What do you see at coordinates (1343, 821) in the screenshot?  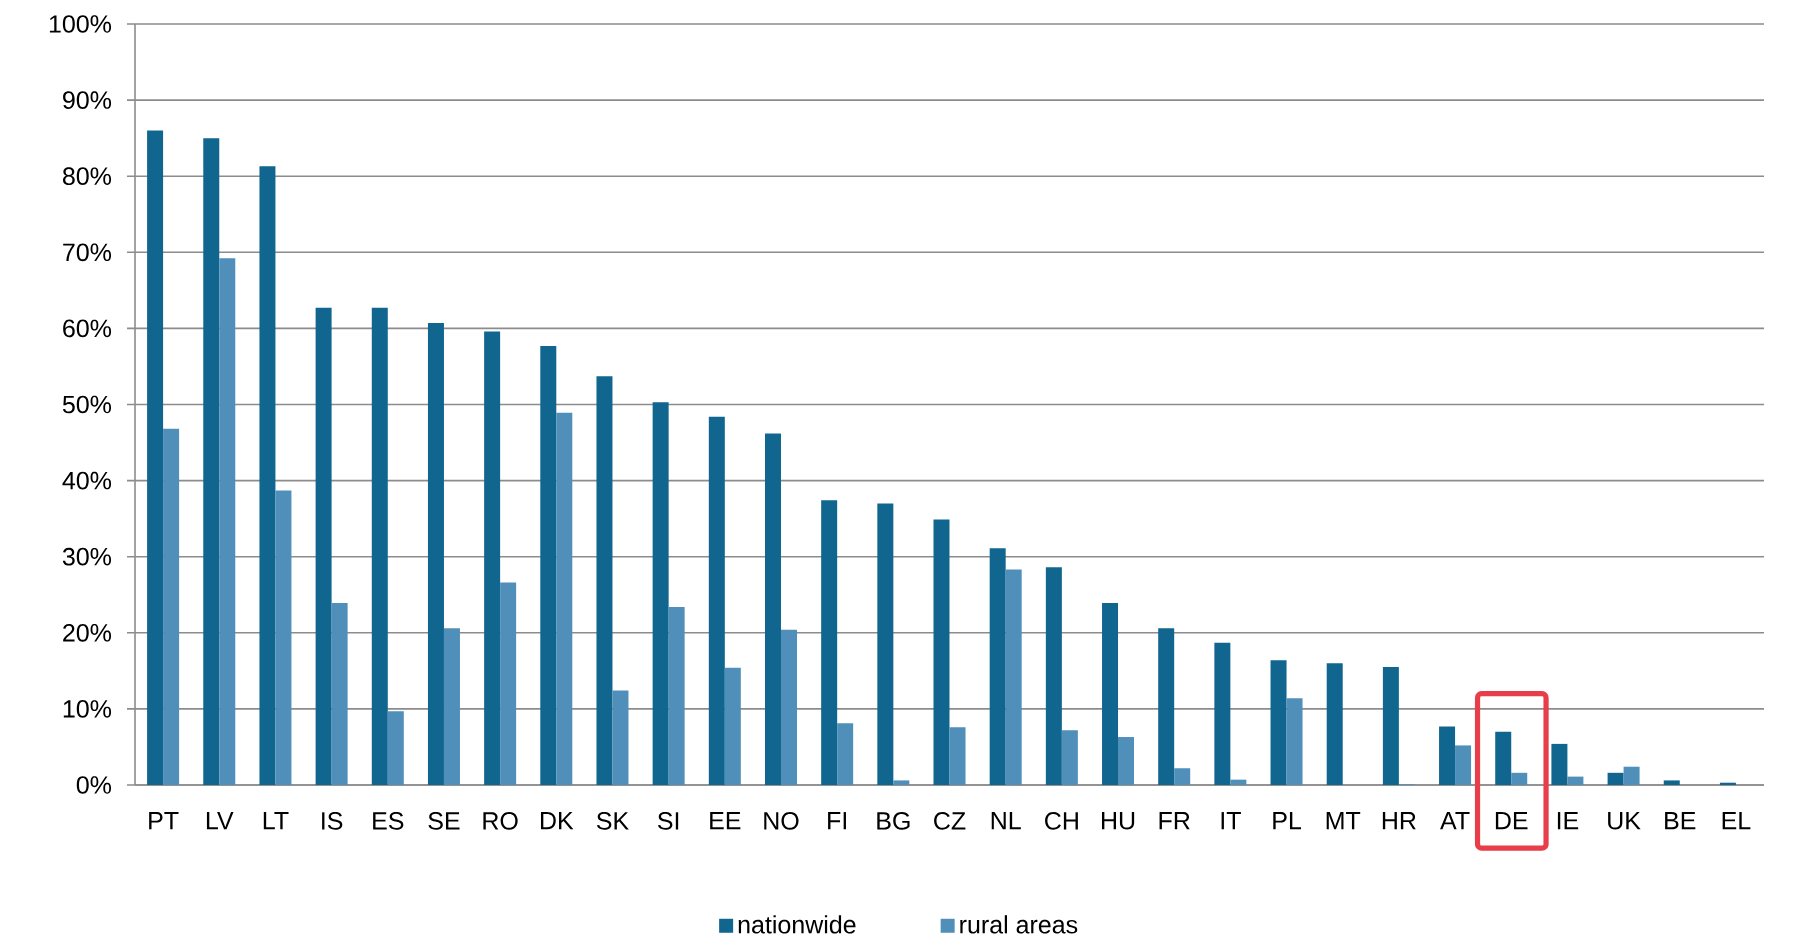 I see `x-tick-label: MT` at bounding box center [1343, 821].